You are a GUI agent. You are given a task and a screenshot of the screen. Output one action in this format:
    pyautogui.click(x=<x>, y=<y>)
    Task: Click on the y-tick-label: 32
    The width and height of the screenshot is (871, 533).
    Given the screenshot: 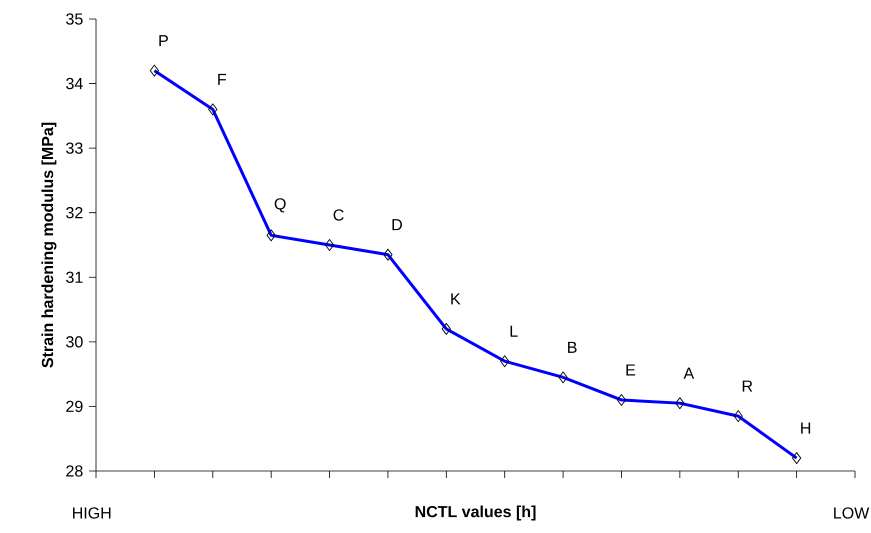 What is the action you would take?
    pyautogui.click(x=74, y=212)
    